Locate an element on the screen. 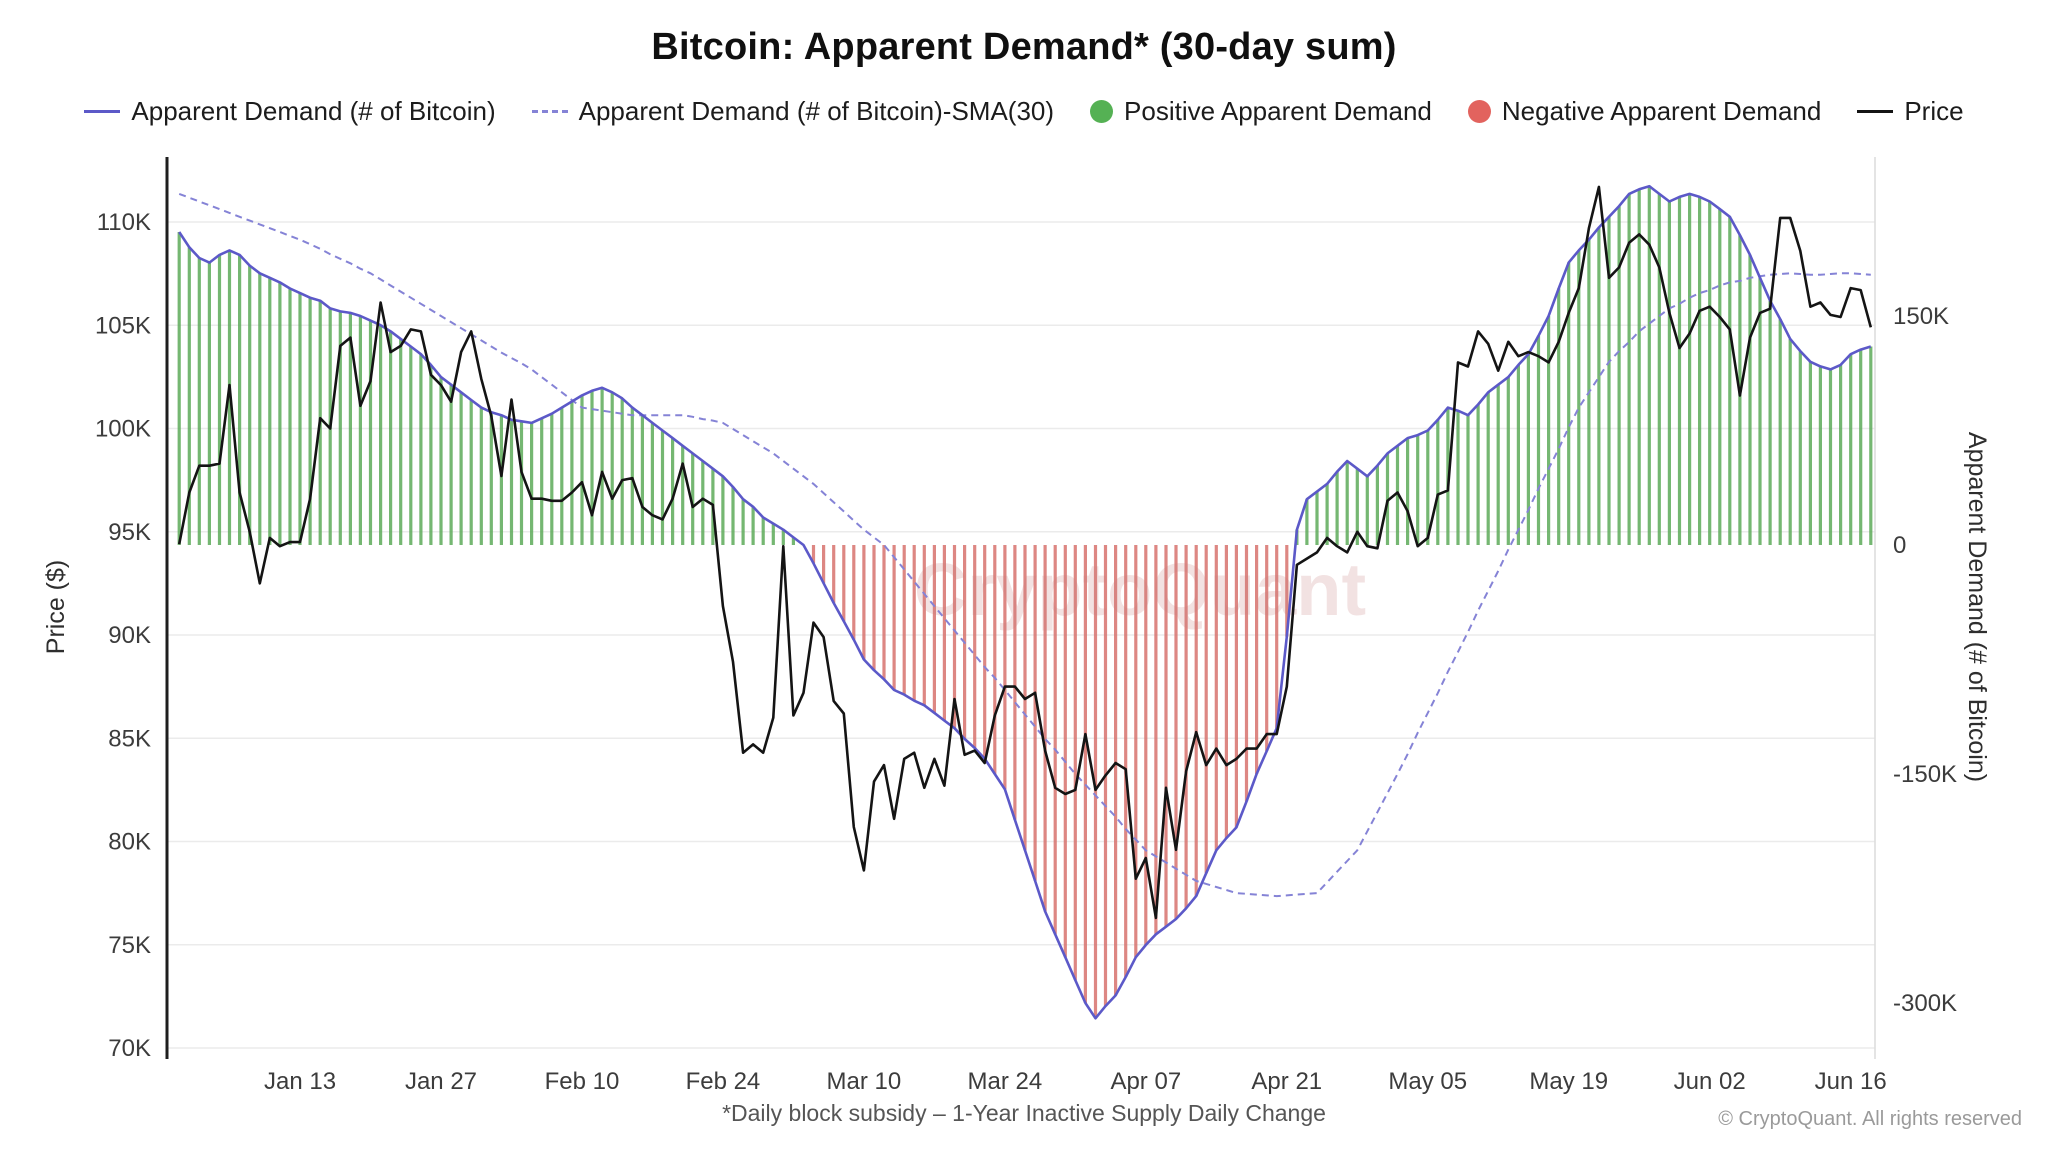 This screenshot has height=1152, width=2048. right-axis-tick-label: 0 is located at coordinates (1899, 545).